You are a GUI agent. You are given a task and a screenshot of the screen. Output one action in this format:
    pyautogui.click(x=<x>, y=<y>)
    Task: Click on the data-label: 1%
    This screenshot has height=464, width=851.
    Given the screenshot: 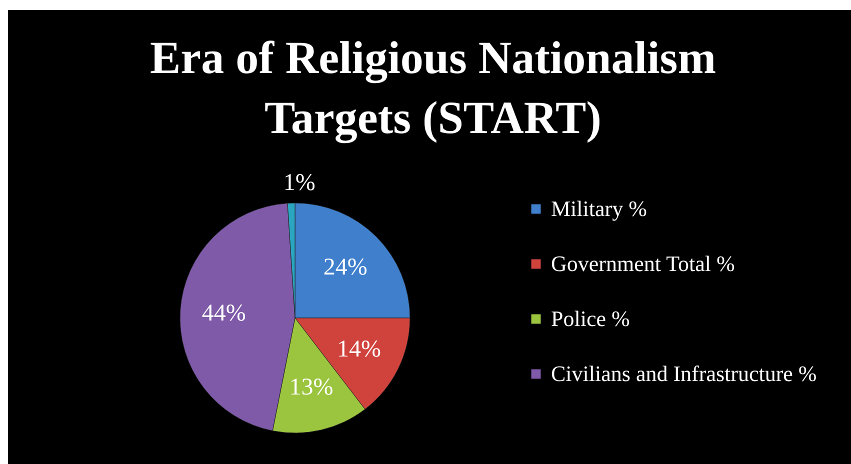 What is the action you would take?
    pyautogui.click(x=299, y=183)
    